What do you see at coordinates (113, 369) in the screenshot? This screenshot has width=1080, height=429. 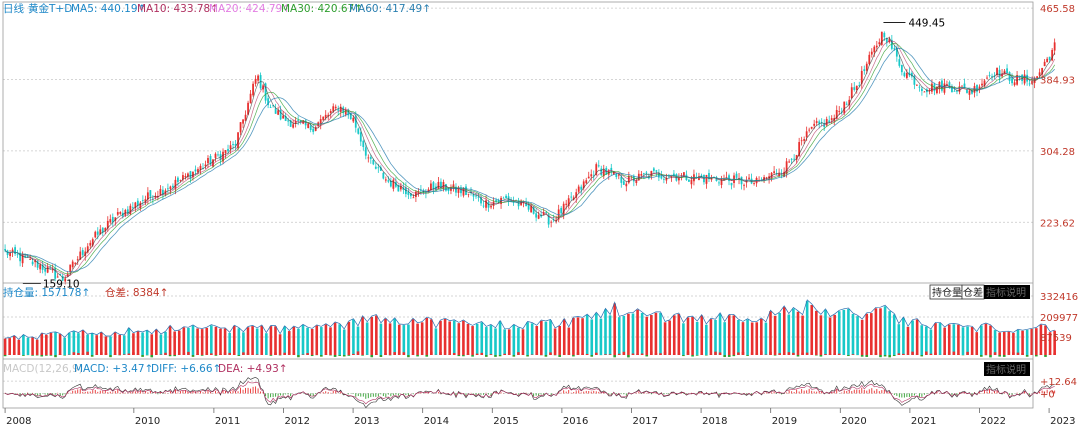 I see `macd-header-macd: MACD: +3.47↑` at bounding box center [113, 369].